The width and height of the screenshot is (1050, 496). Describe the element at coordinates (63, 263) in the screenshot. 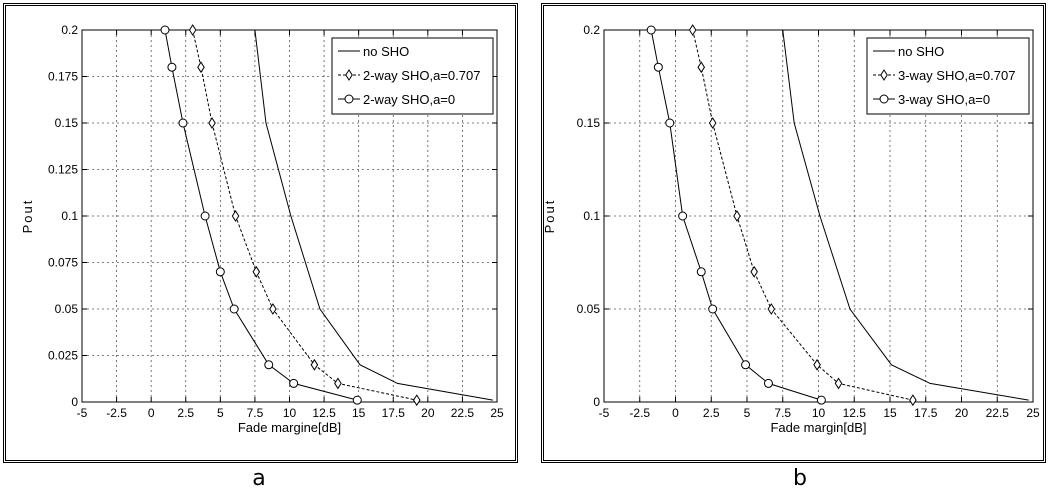

I see `y-tick-label: 0.075` at that location.